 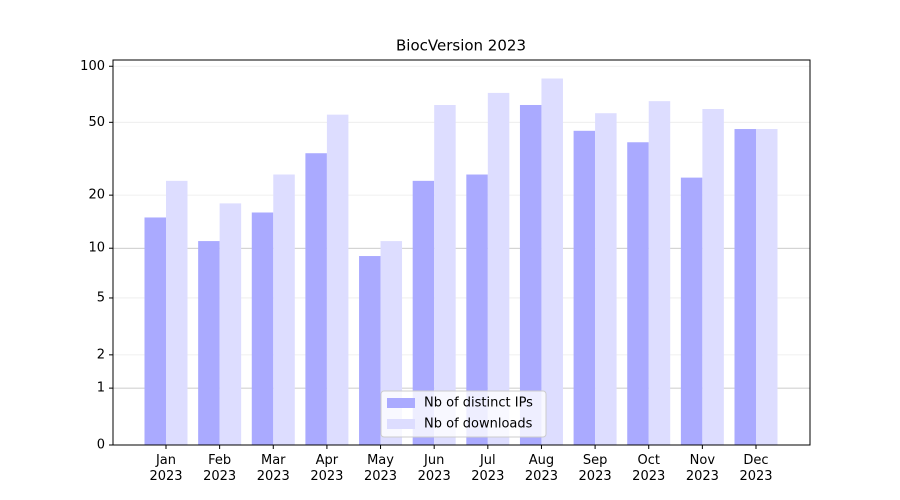 What do you see at coordinates (101, 388) in the screenshot?
I see `y-tick-label: 1` at bounding box center [101, 388].